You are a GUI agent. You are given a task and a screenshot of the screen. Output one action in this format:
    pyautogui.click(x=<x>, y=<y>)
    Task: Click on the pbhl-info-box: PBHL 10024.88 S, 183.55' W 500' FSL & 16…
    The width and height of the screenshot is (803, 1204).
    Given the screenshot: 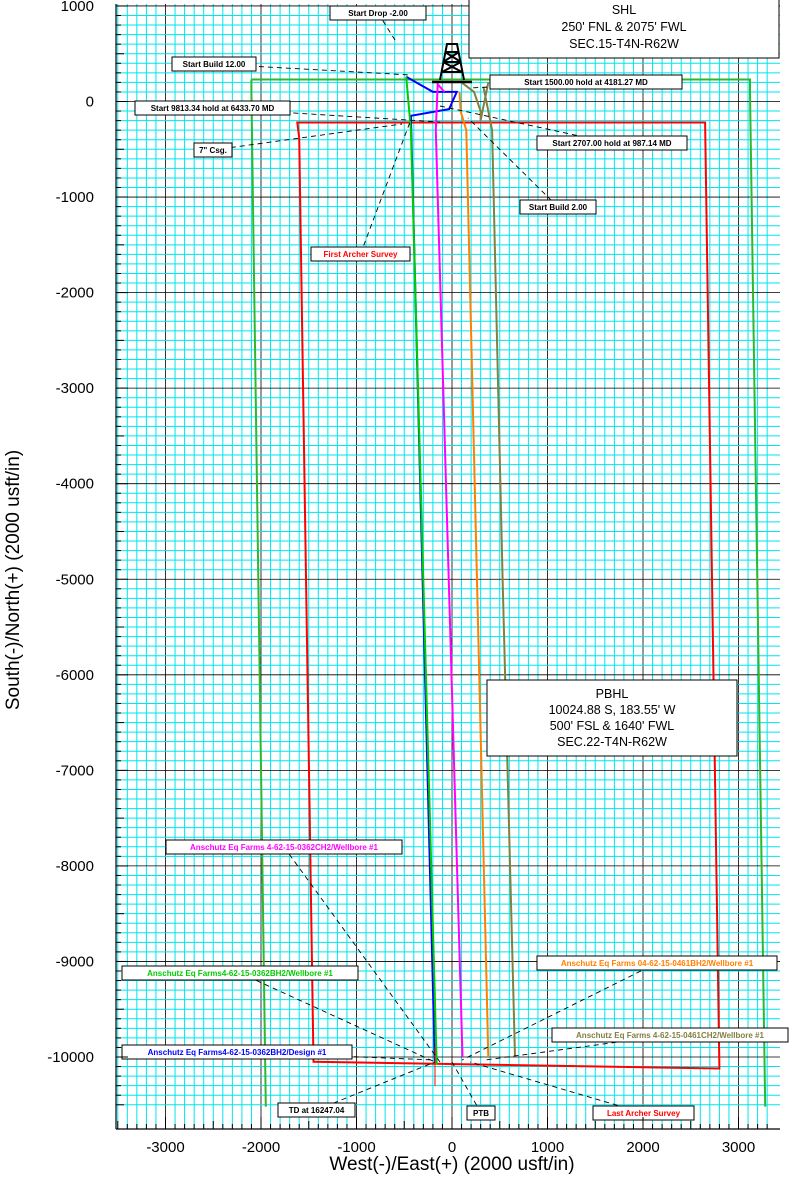 What is the action you would take?
    pyautogui.click(x=612, y=718)
    